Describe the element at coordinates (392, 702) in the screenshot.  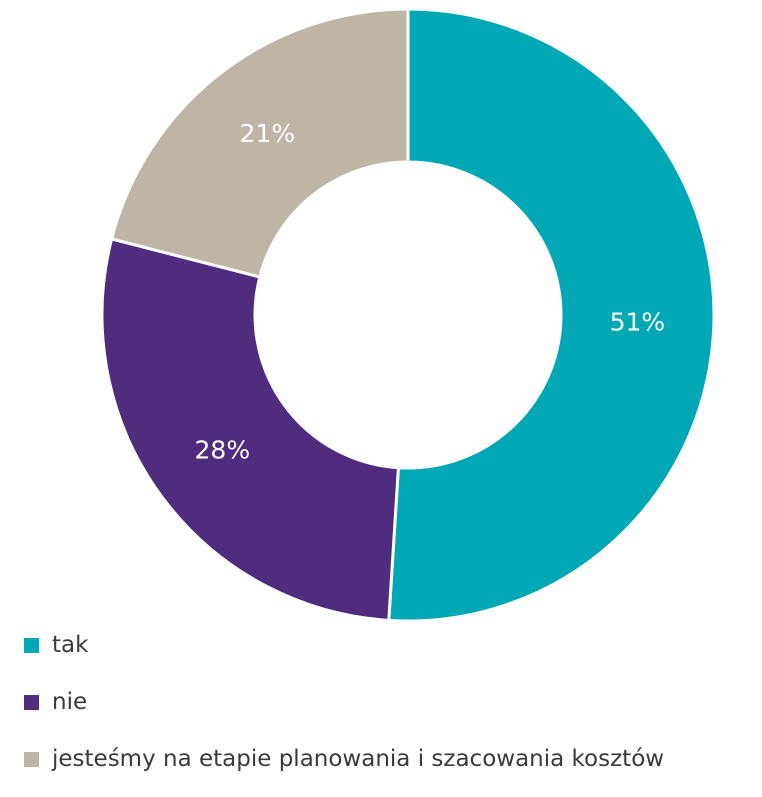
I see `legend-item-nie: nie` at that location.